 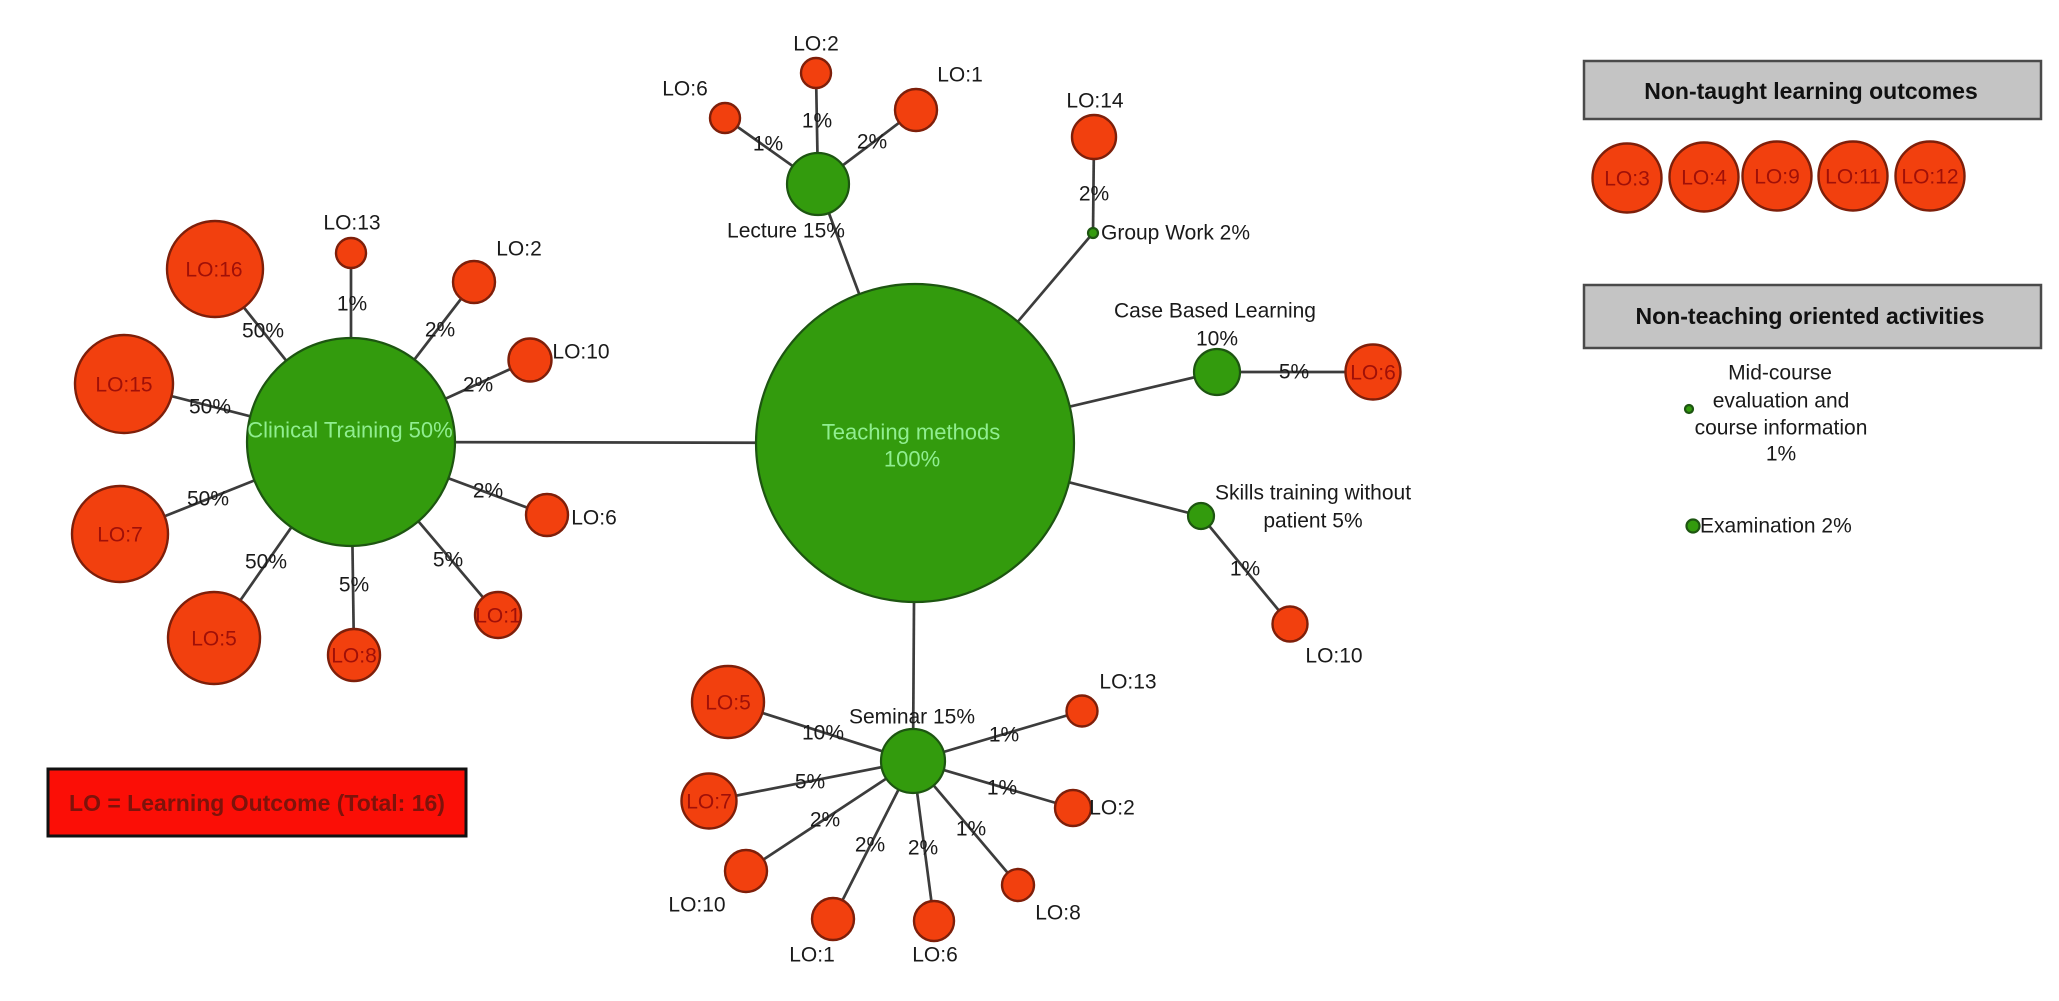 I want to click on svg-text: Case Based Learning, so click(x=1215, y=311).